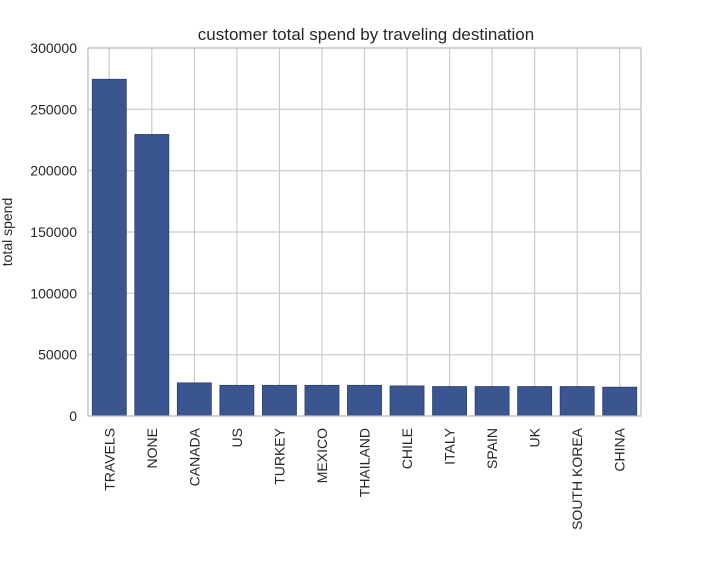 The width and height of the screenshot is (713, 586). What do you see at coordinates (407, 448) in the screenshot?
I see `x-tick-label: CHILE` at bounding box center [407, 448].